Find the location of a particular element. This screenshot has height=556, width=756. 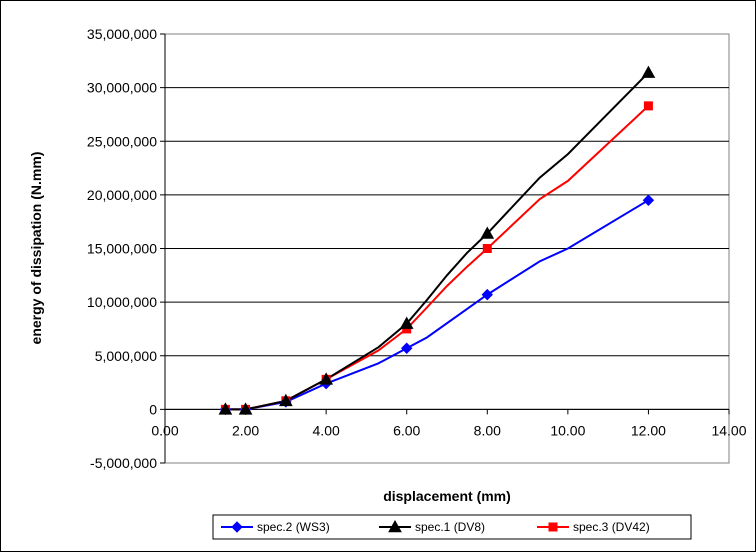

legend-entry-label: spec.1 (DV8) is located at coordinates (450, 527).